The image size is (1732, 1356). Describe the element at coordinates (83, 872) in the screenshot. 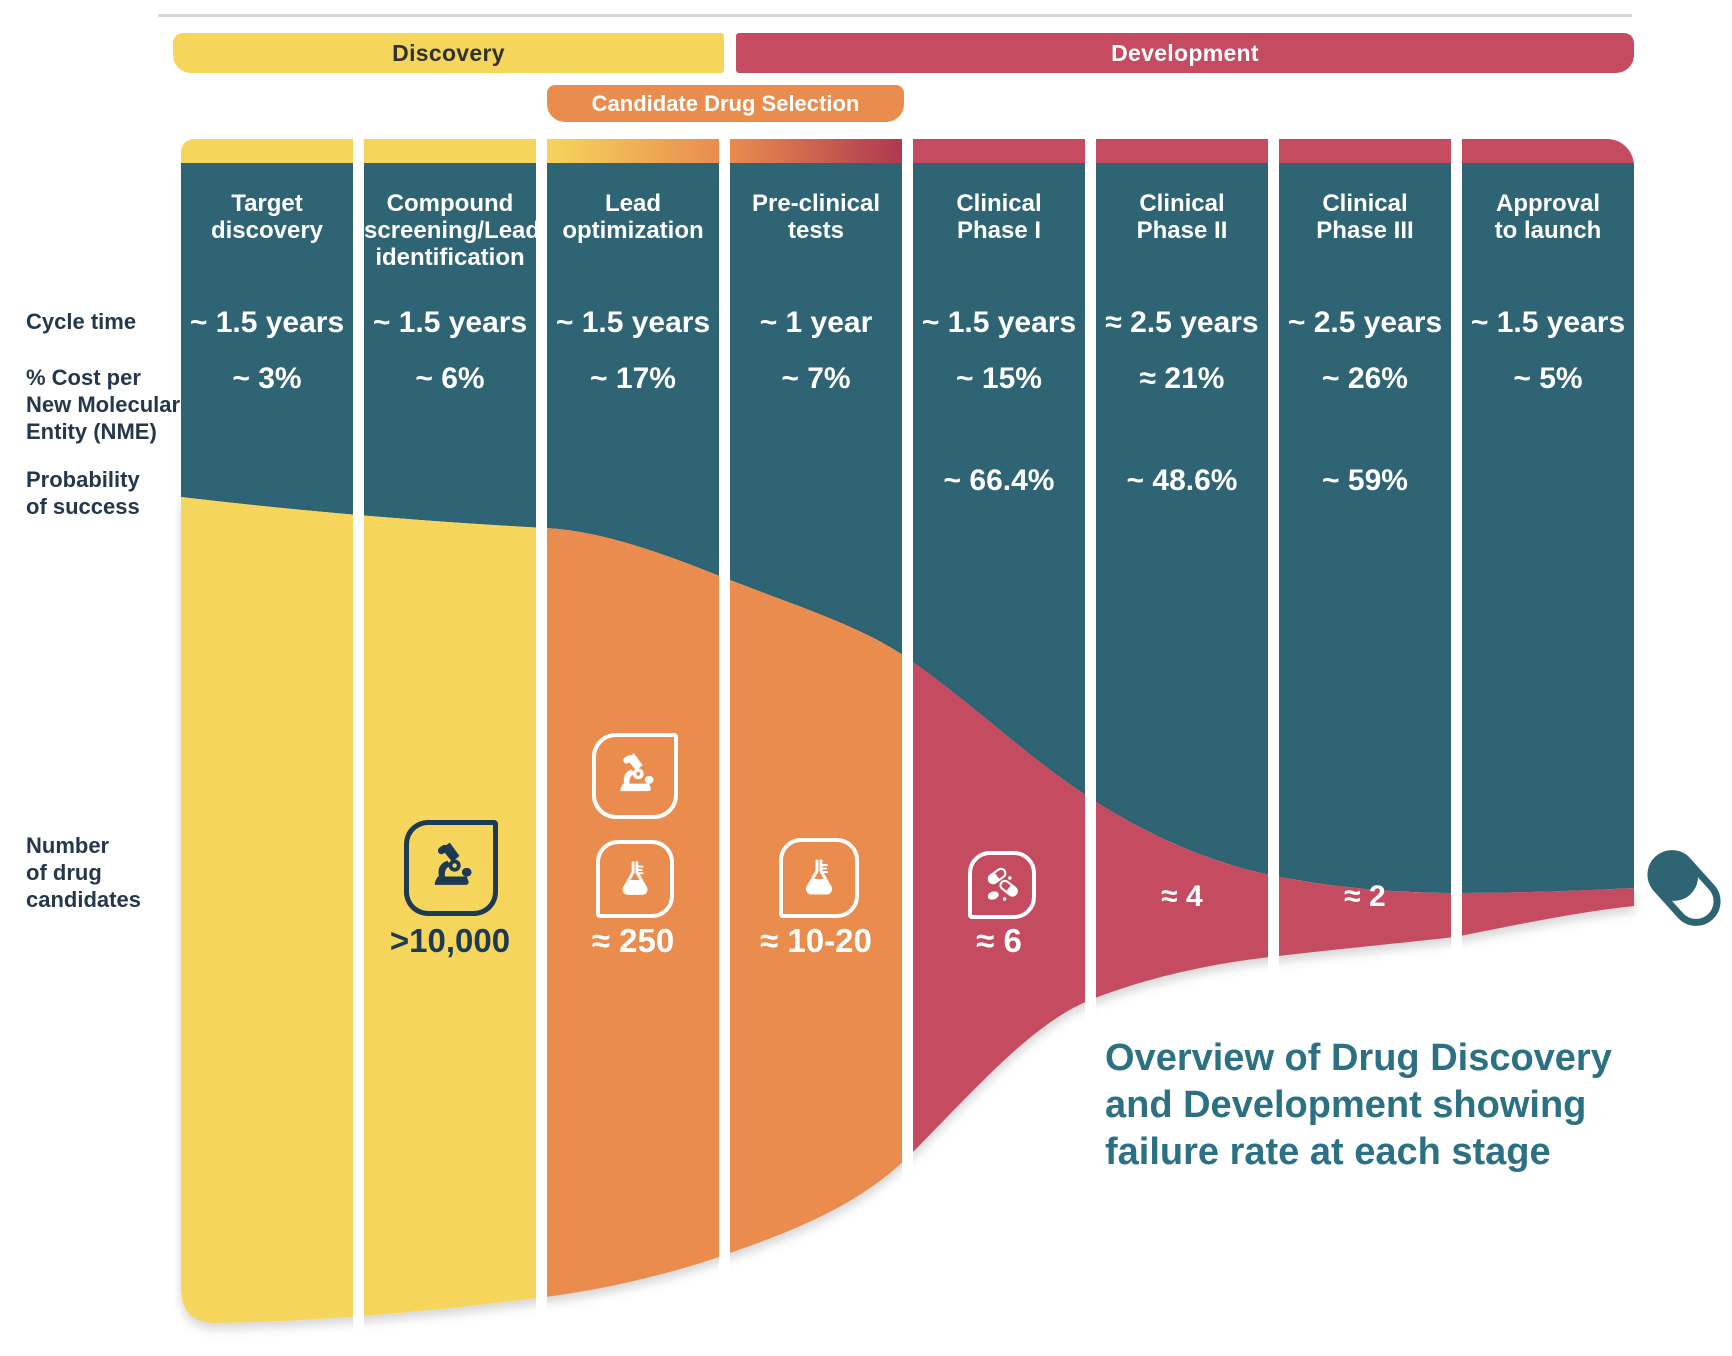

I see `row-label-candidates: Number of drug candidates` at that location.